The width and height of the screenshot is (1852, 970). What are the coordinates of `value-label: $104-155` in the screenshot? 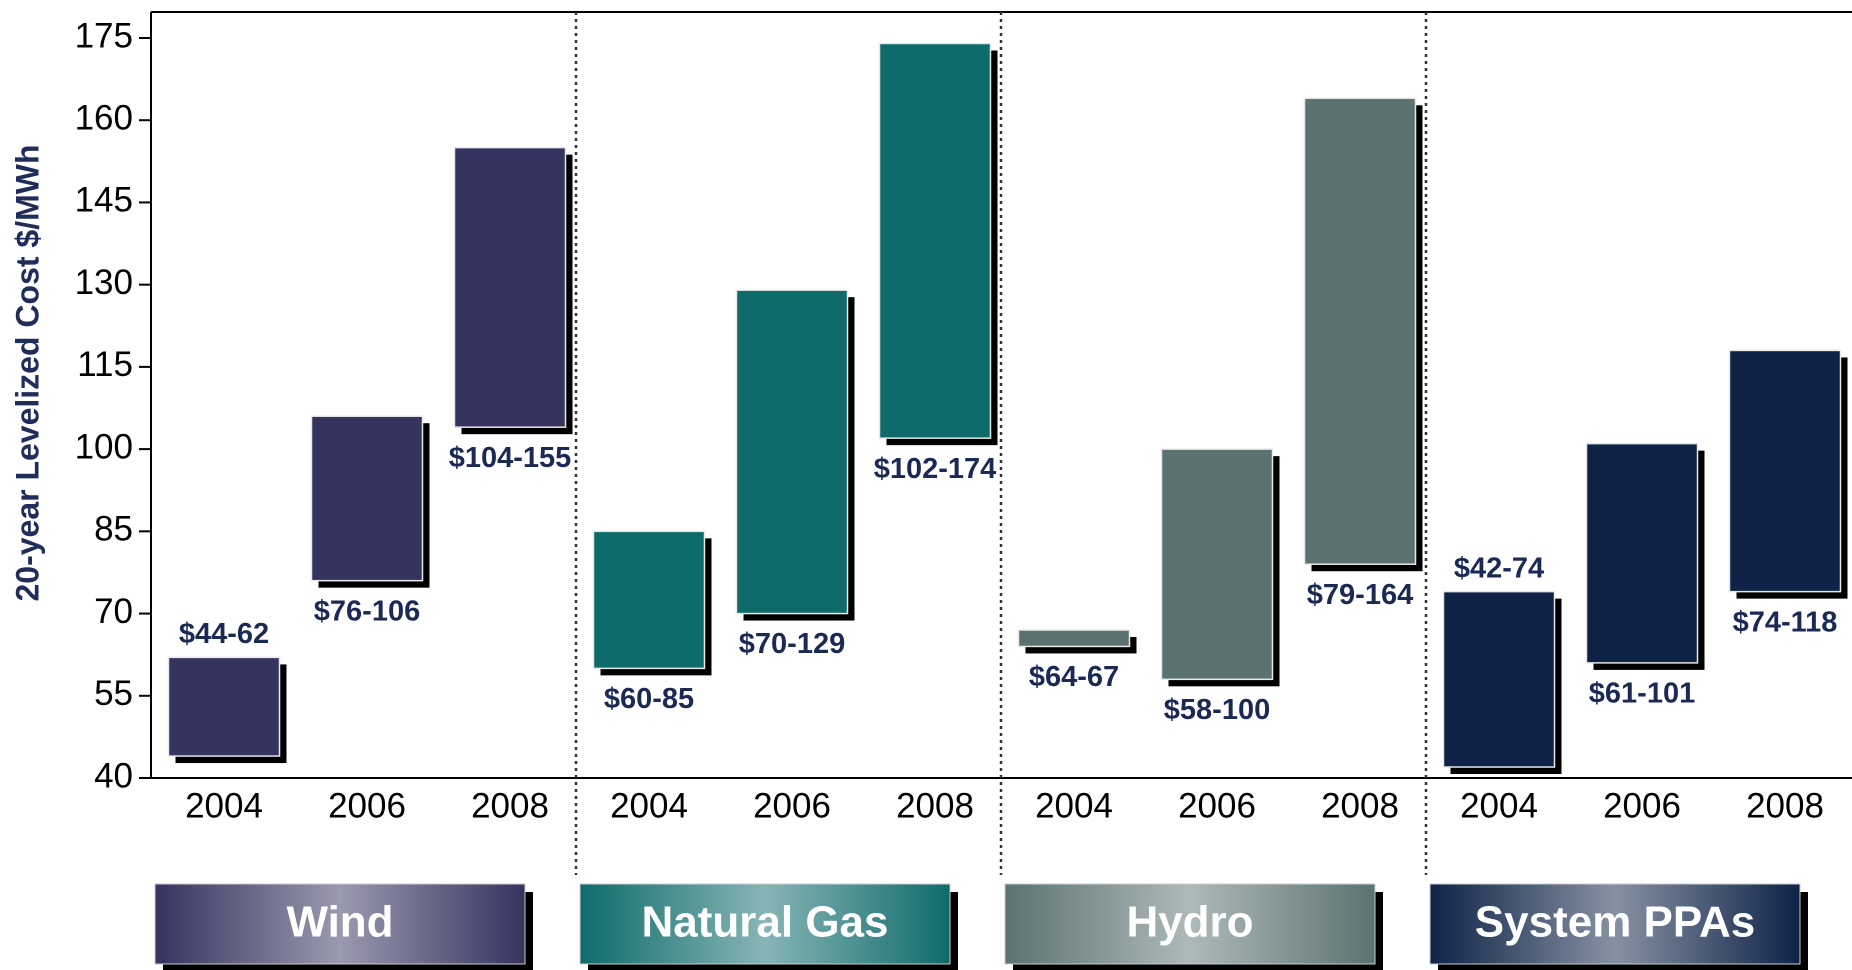 It's located at (510, 458).